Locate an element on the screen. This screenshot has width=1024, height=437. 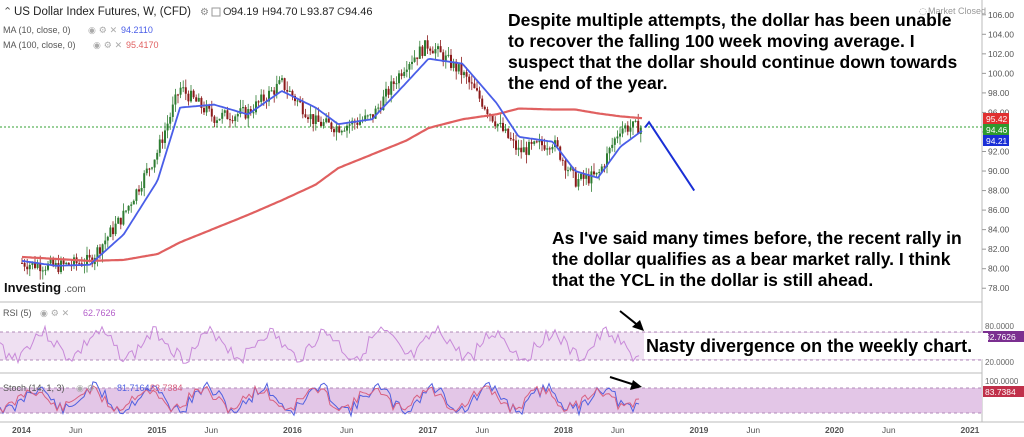
svg-text: .com is located at coordinates (75, 289).